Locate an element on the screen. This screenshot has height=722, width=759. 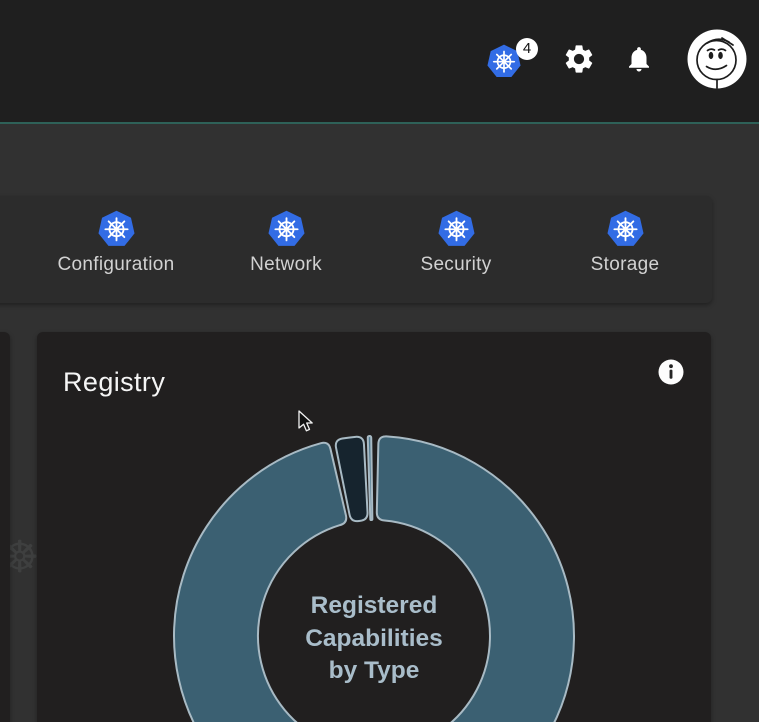
category-item-configuration: Configuration is located at coordinates (116, 243).